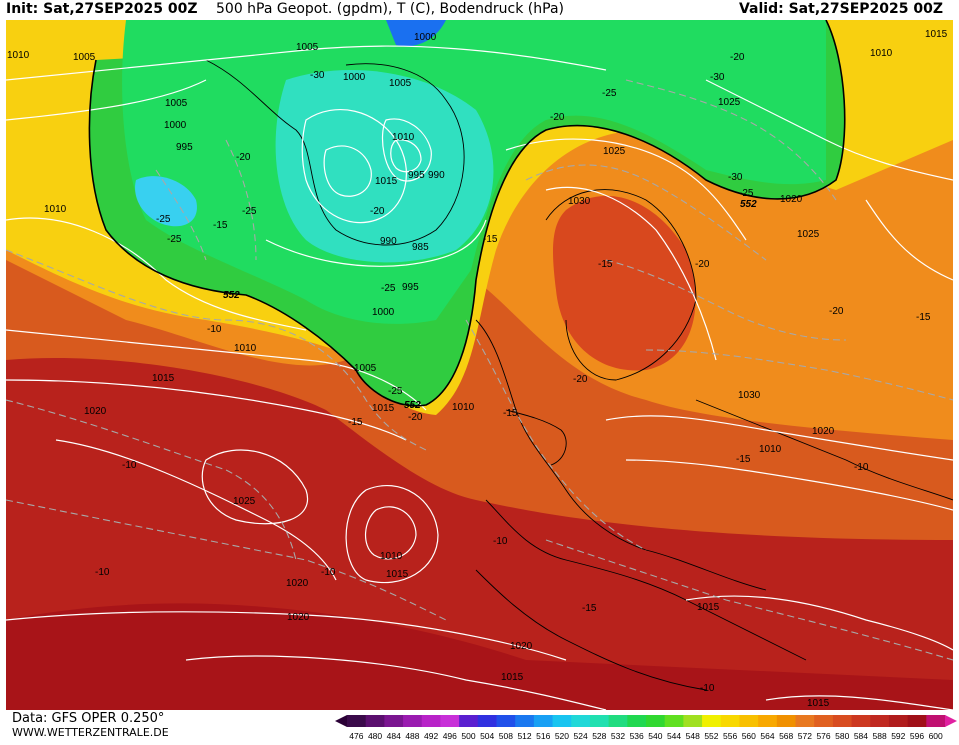 The image size is (959, 745). Describe the element at coordinates (543, 736) in the screenshot. I see `legend-label: 516` at that location.